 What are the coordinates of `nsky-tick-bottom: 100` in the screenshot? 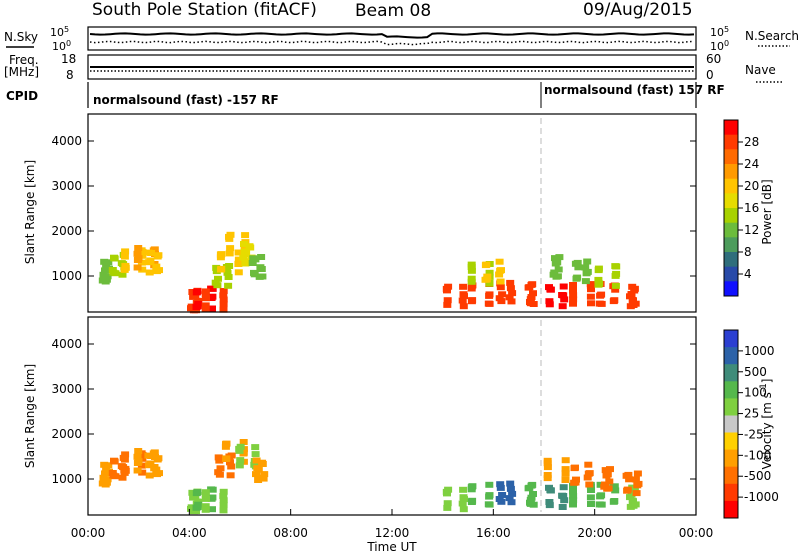 It's located at (61, 46).